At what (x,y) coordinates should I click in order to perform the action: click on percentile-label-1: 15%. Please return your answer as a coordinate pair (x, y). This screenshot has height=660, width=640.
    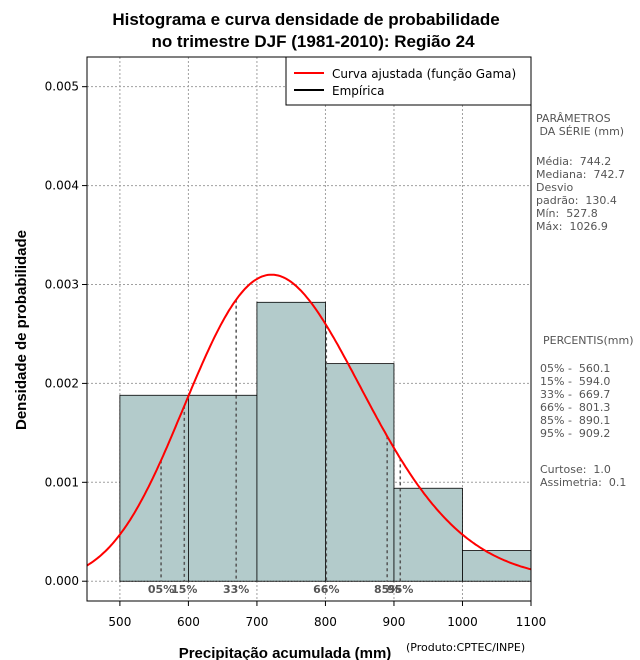
    Looking at the image, I should click on (184, 589).